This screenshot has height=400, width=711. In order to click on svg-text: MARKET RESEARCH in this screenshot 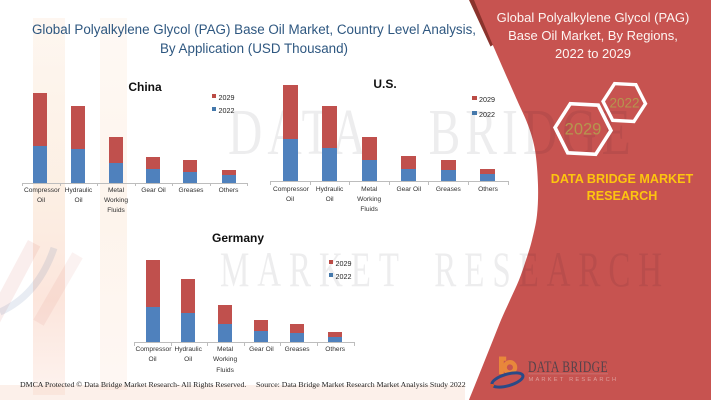, I will do `click(574, 380)`.